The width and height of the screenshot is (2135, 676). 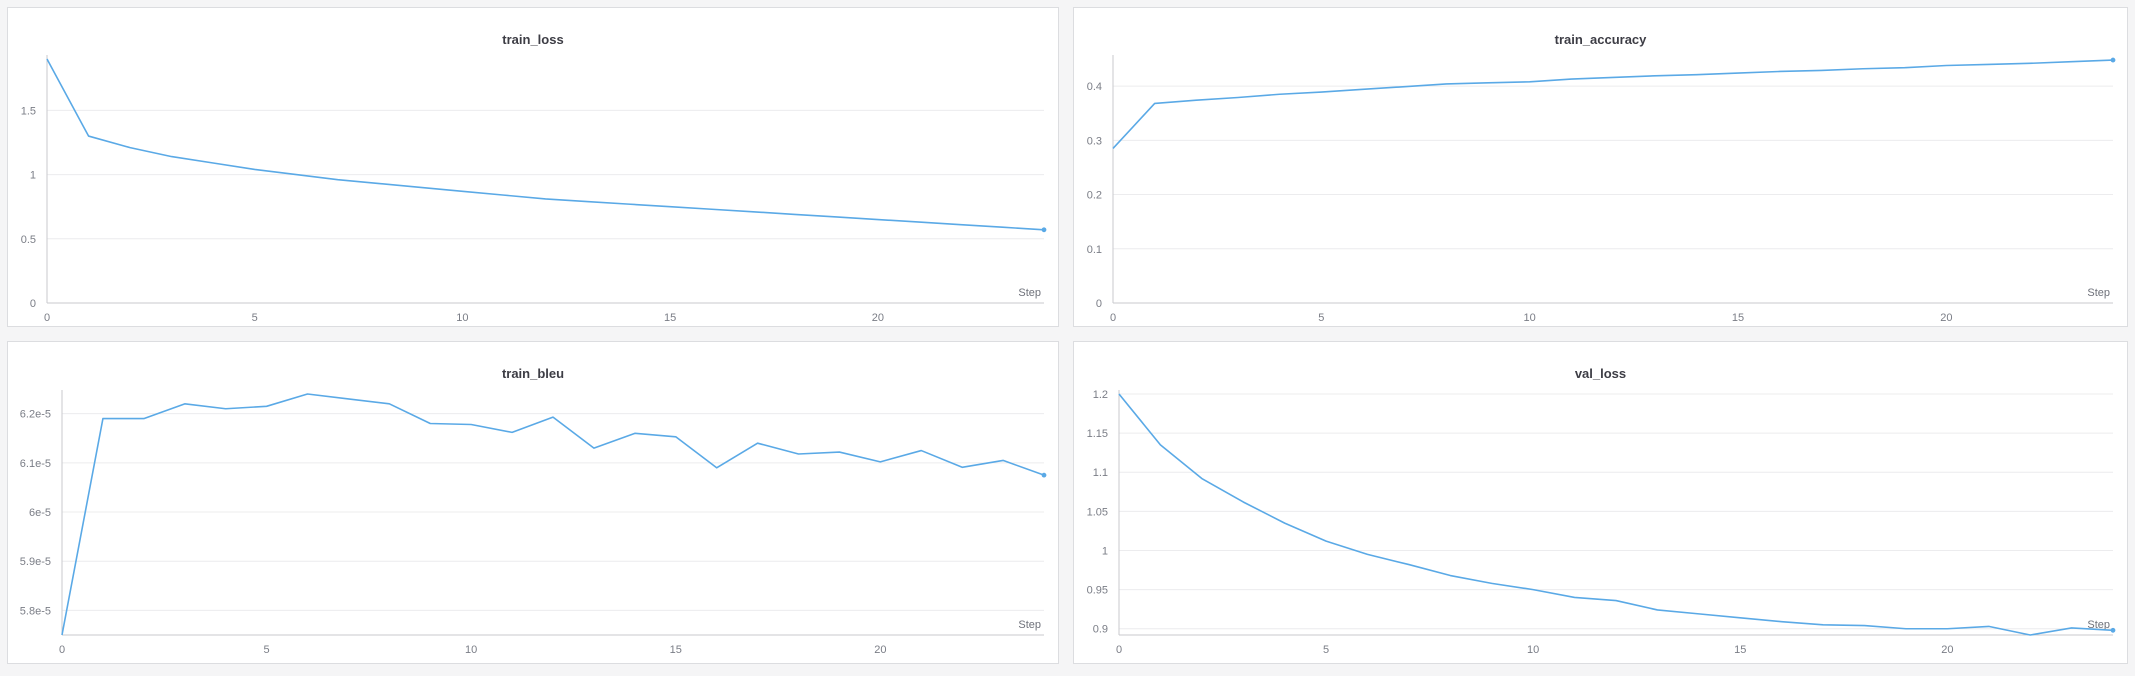 I want to click on chart-1-xtick-label-3: 15, so click(x=1738, y=318).